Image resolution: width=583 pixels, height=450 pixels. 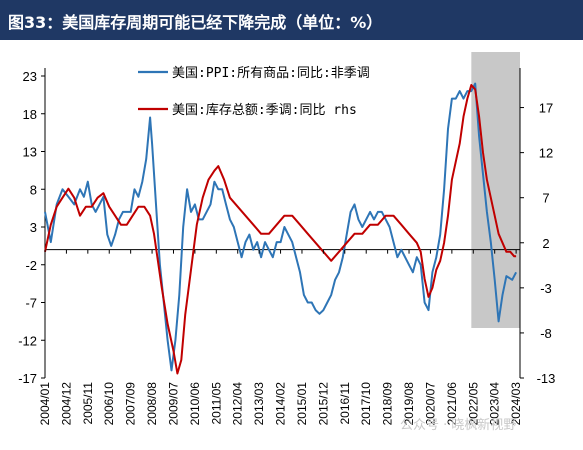 What do you see at coordinates (27, 340) in the screenshot?
I see `y-left-tick-label: -12` at bounding box center [27, 340].